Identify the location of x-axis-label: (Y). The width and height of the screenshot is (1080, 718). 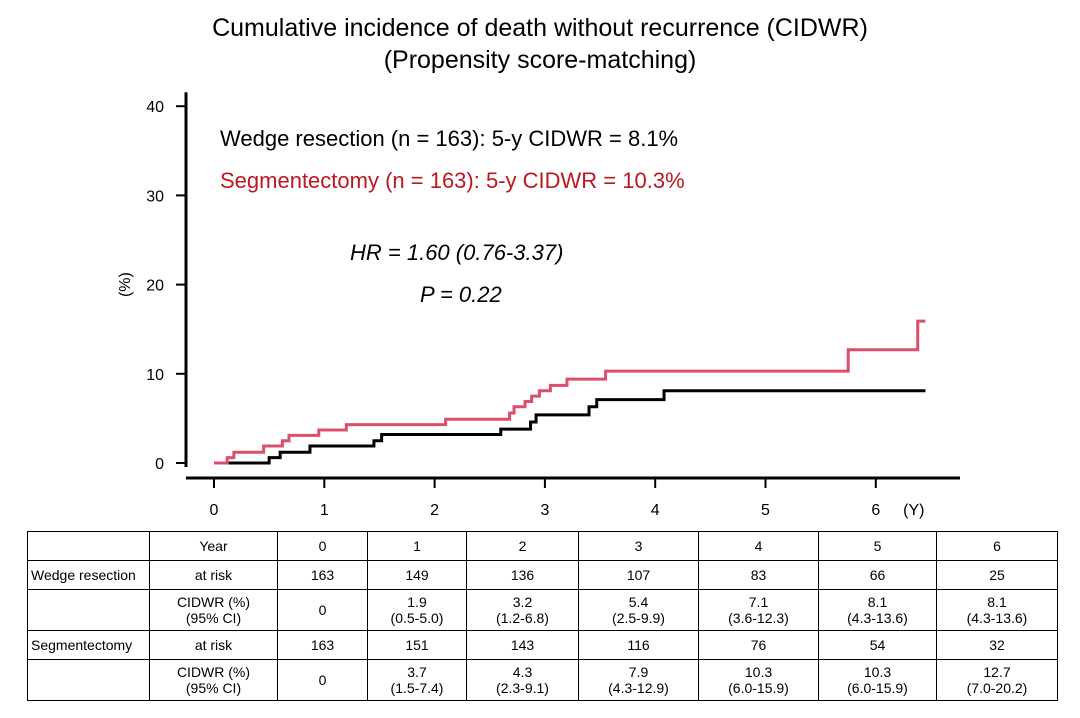
(913, 510).